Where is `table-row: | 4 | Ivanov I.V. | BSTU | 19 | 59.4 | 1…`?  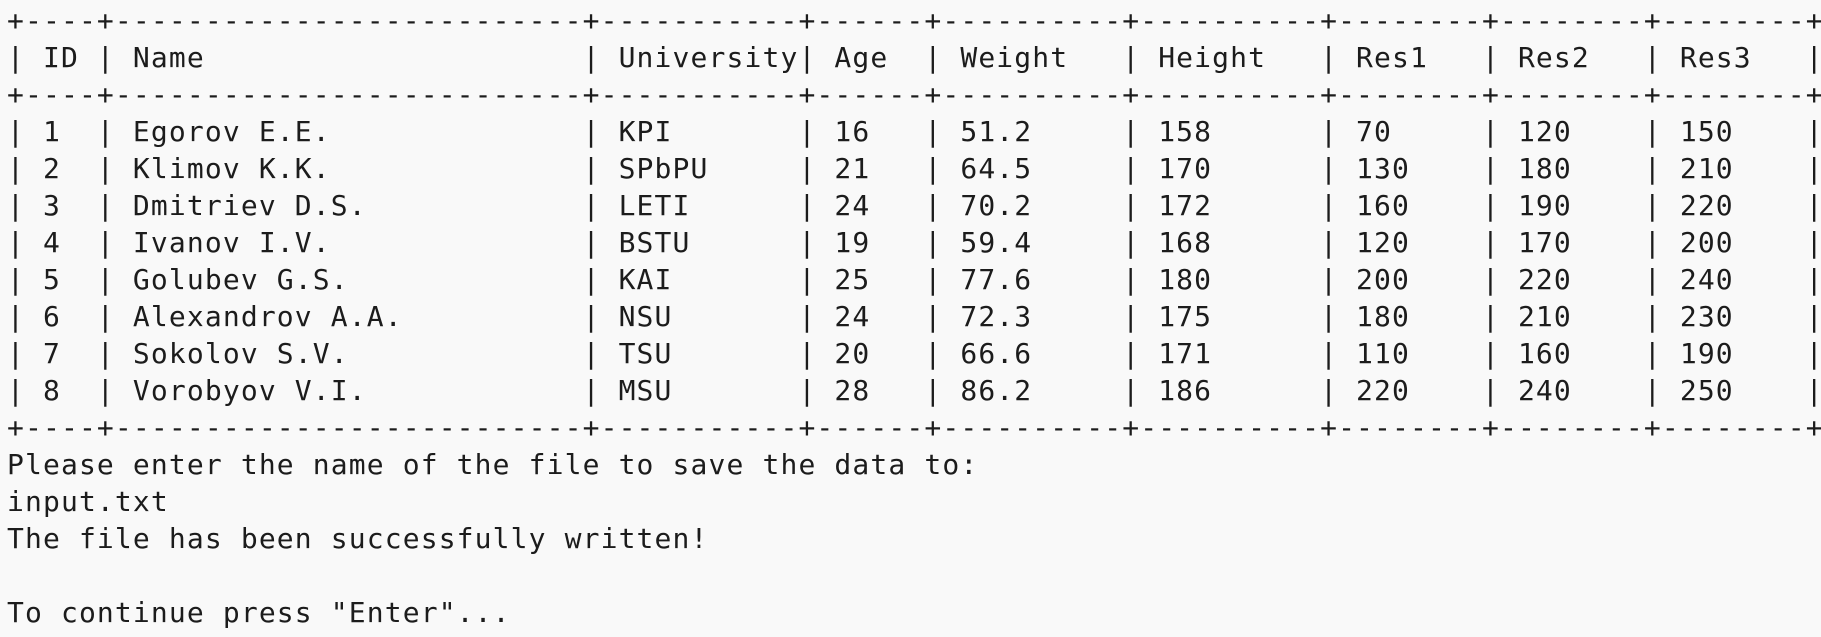
table-row: | 4 | Ivanov I.V. | BSTU | 19 | 59.4 | 1… is located at coordinates (914, 242).